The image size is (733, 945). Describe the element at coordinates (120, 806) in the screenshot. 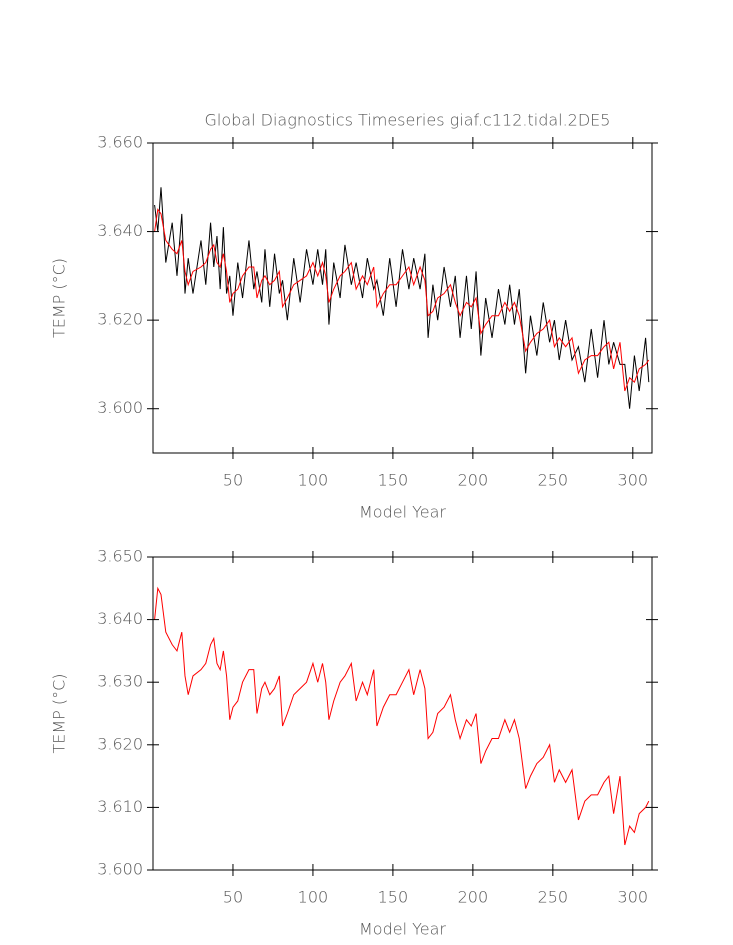

I see `y-tick-label: 3.610` at that location.